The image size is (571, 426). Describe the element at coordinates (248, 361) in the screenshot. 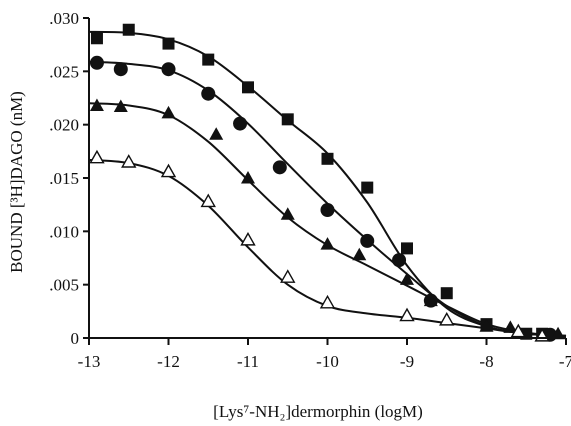

I see `x-tick-label: -11` at that location.